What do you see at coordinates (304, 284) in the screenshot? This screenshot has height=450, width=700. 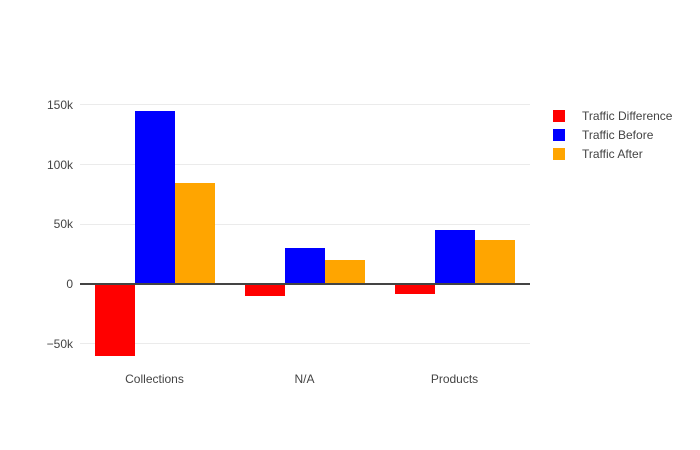 I see `zero-line` at bounding box center [304, 284].